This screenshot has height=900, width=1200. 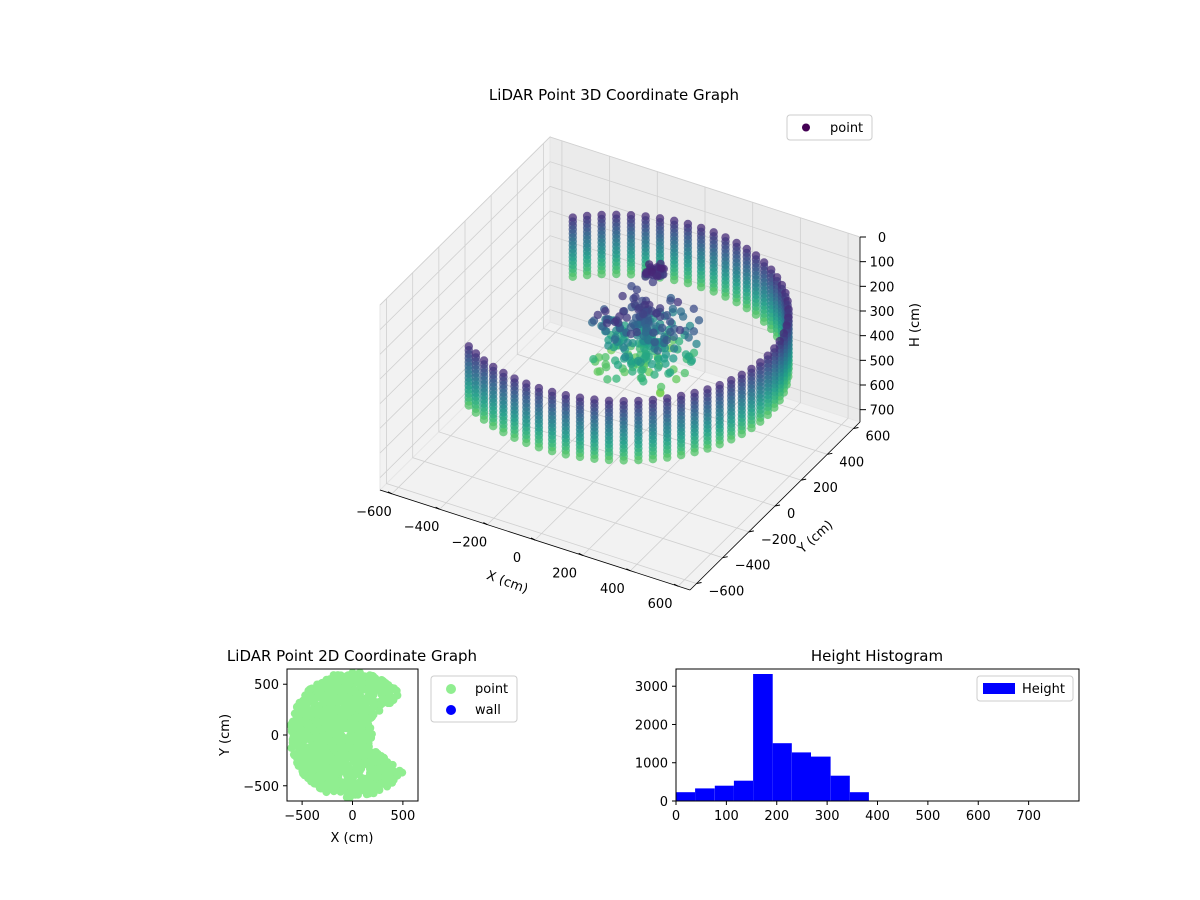 I want to click on z-tick-label-3d: 0, so click(x=882, y=238).